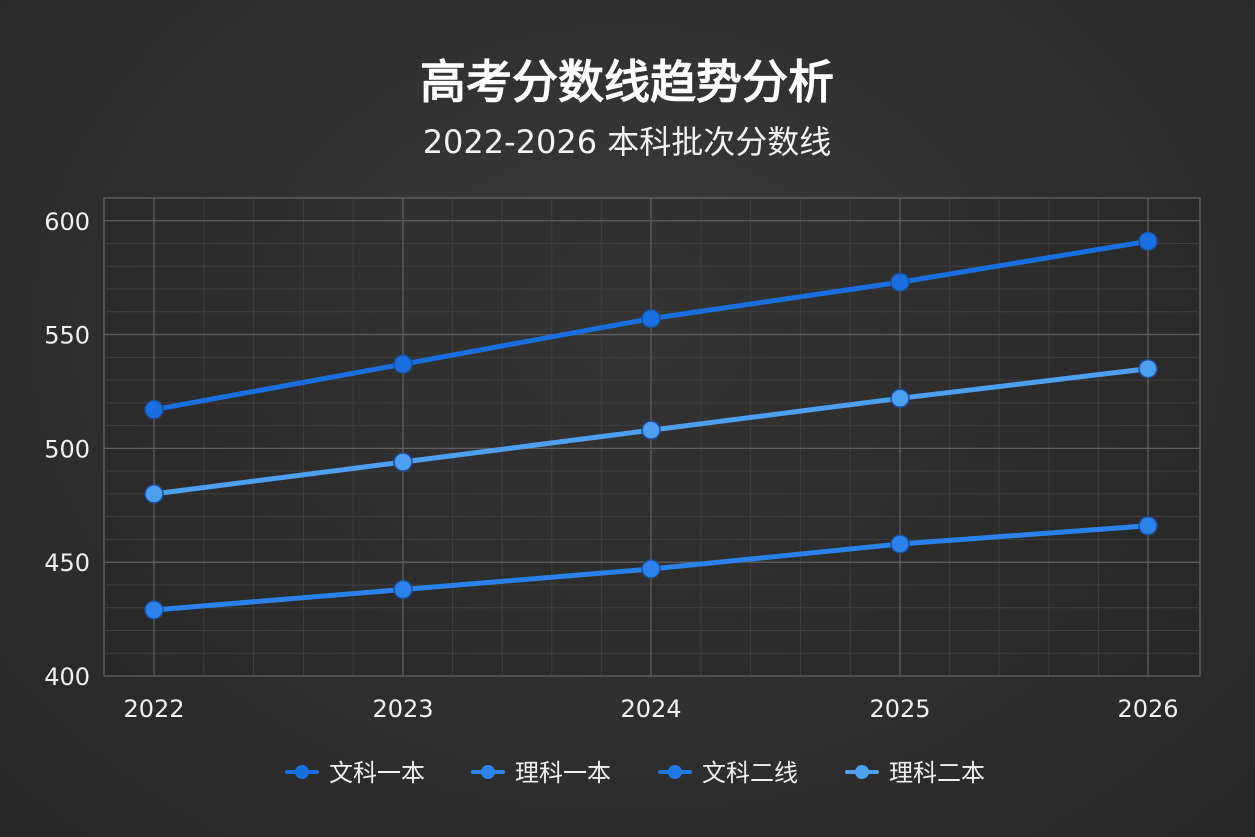 Image resolution: width=1255 pixels, height=837 pixels. What do you see at coordinates (627, 82) in the screenshot?
I see `chart-title: 高考分数线趋势分析` at bounding box center [627, 82].